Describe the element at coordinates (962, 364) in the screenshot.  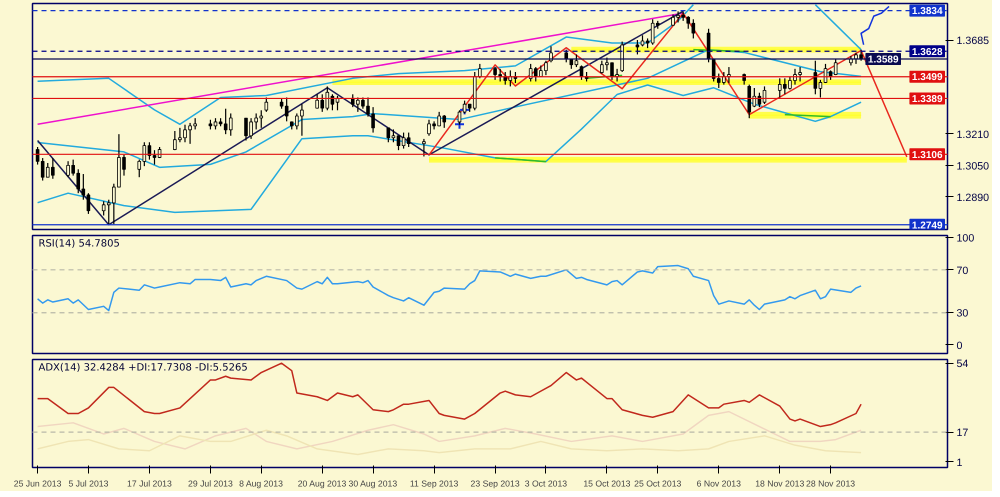
I see `y-tick-label: 54` at that location.